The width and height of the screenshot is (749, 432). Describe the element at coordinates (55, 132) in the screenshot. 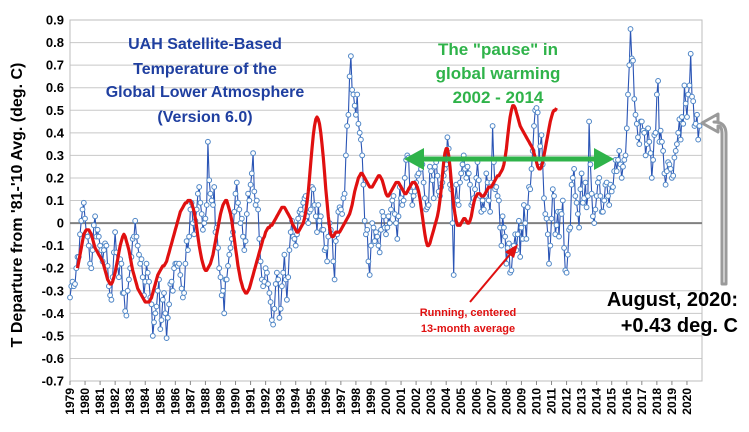

I see `y-tick-label: 0.4` at that location.